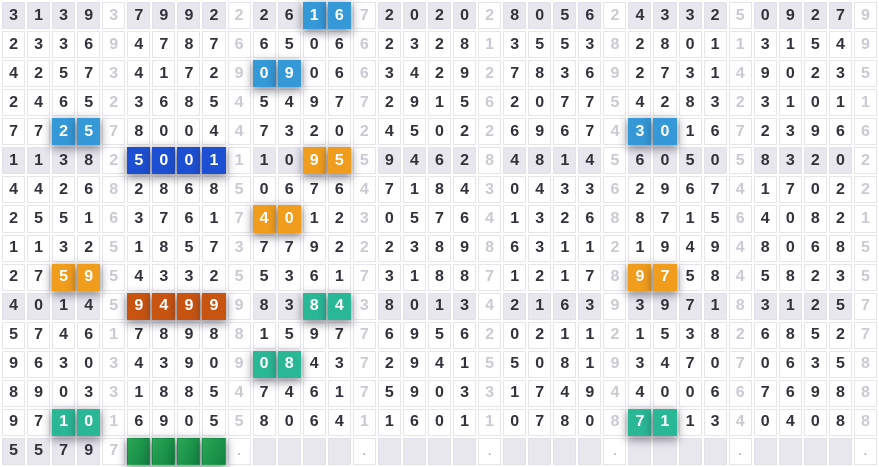 The height and width of the screenshot is (467, 879). Describe the element at coordinates (640, 422) in the screenshot. I see `highlighted-digit-cell: 7` at that location.